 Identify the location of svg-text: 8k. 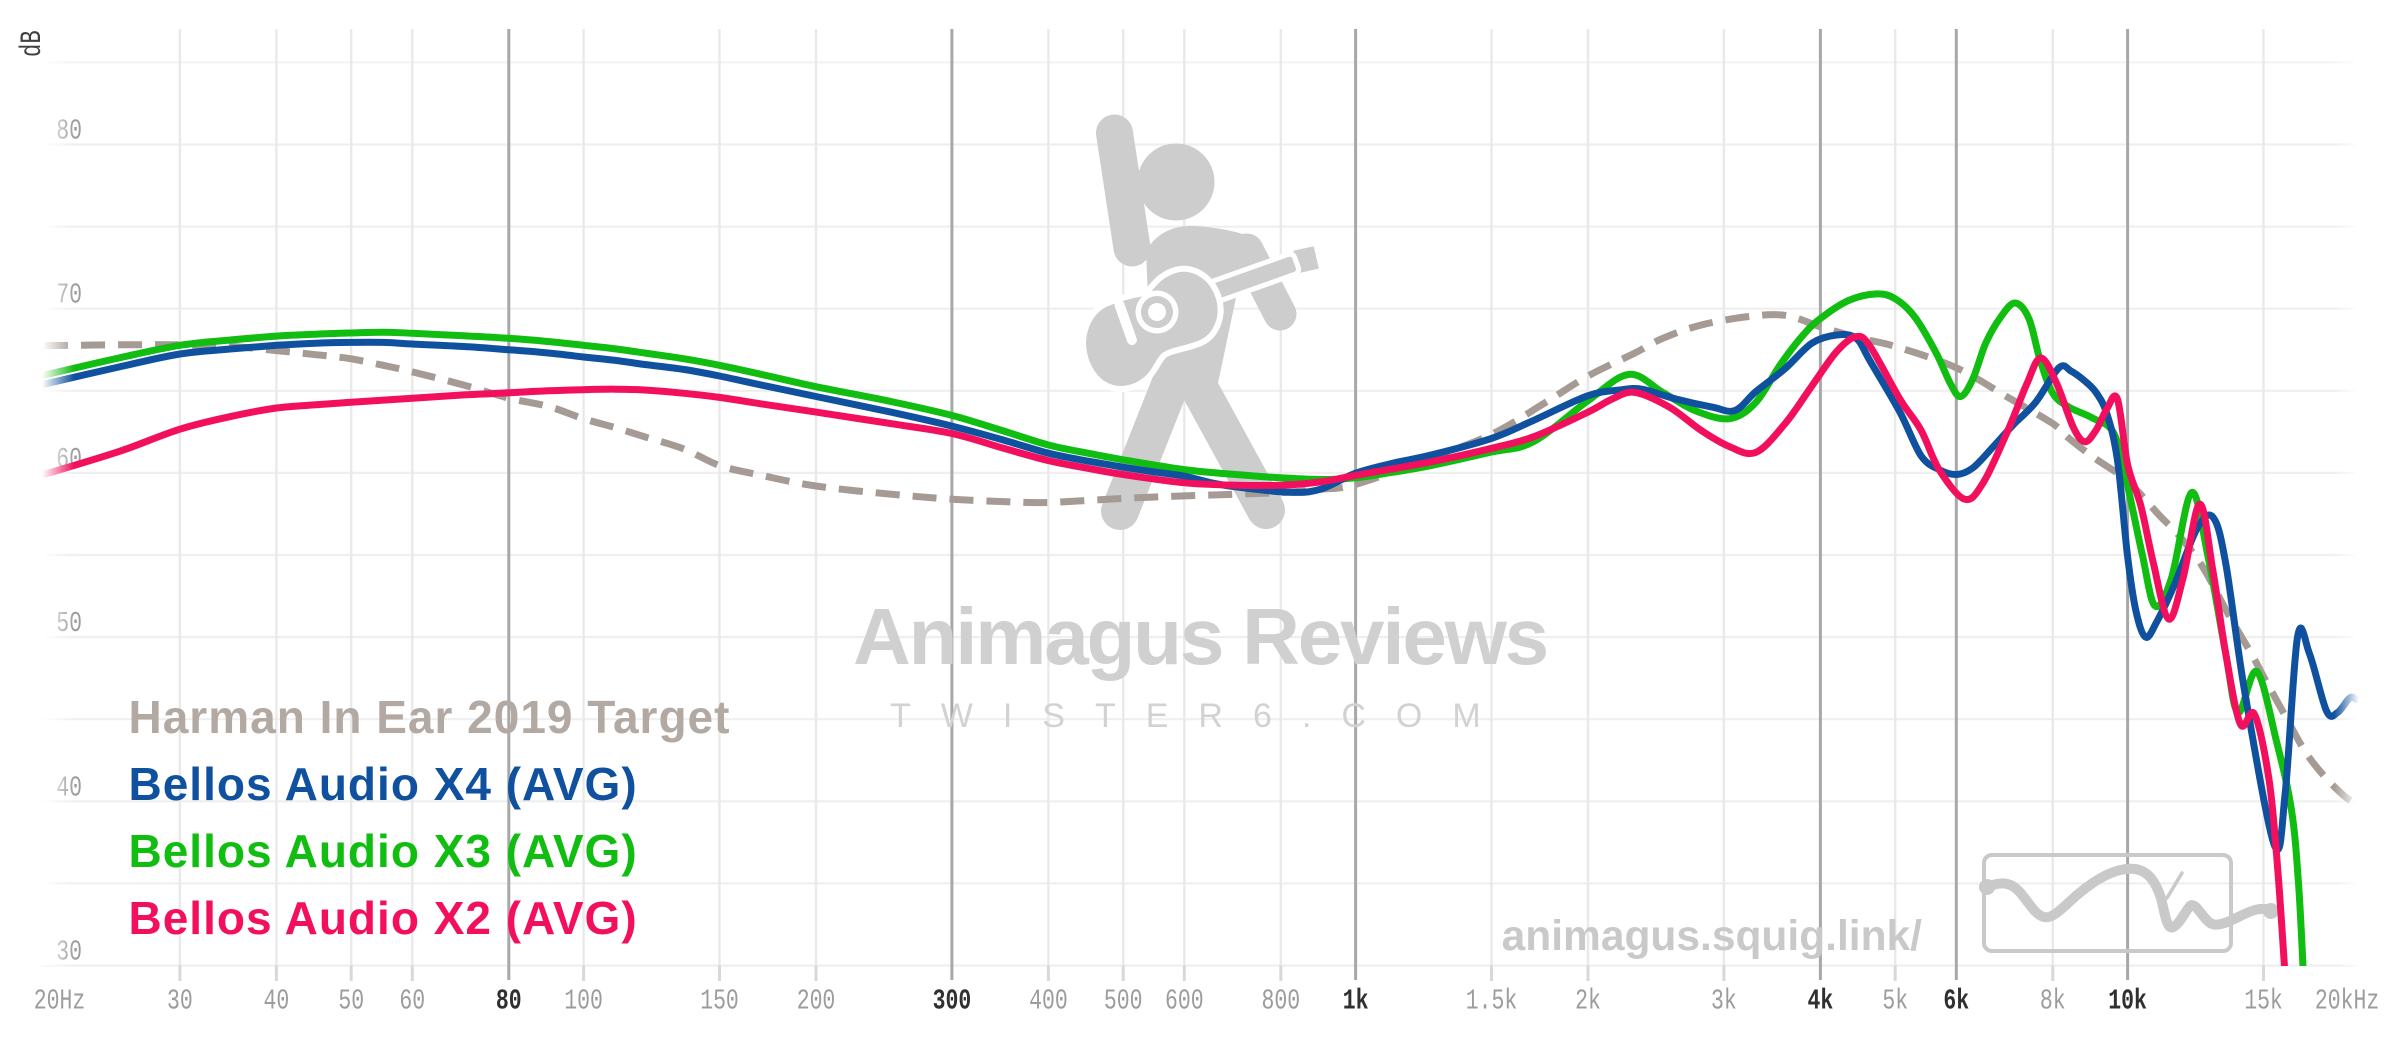
(2053, 1001).